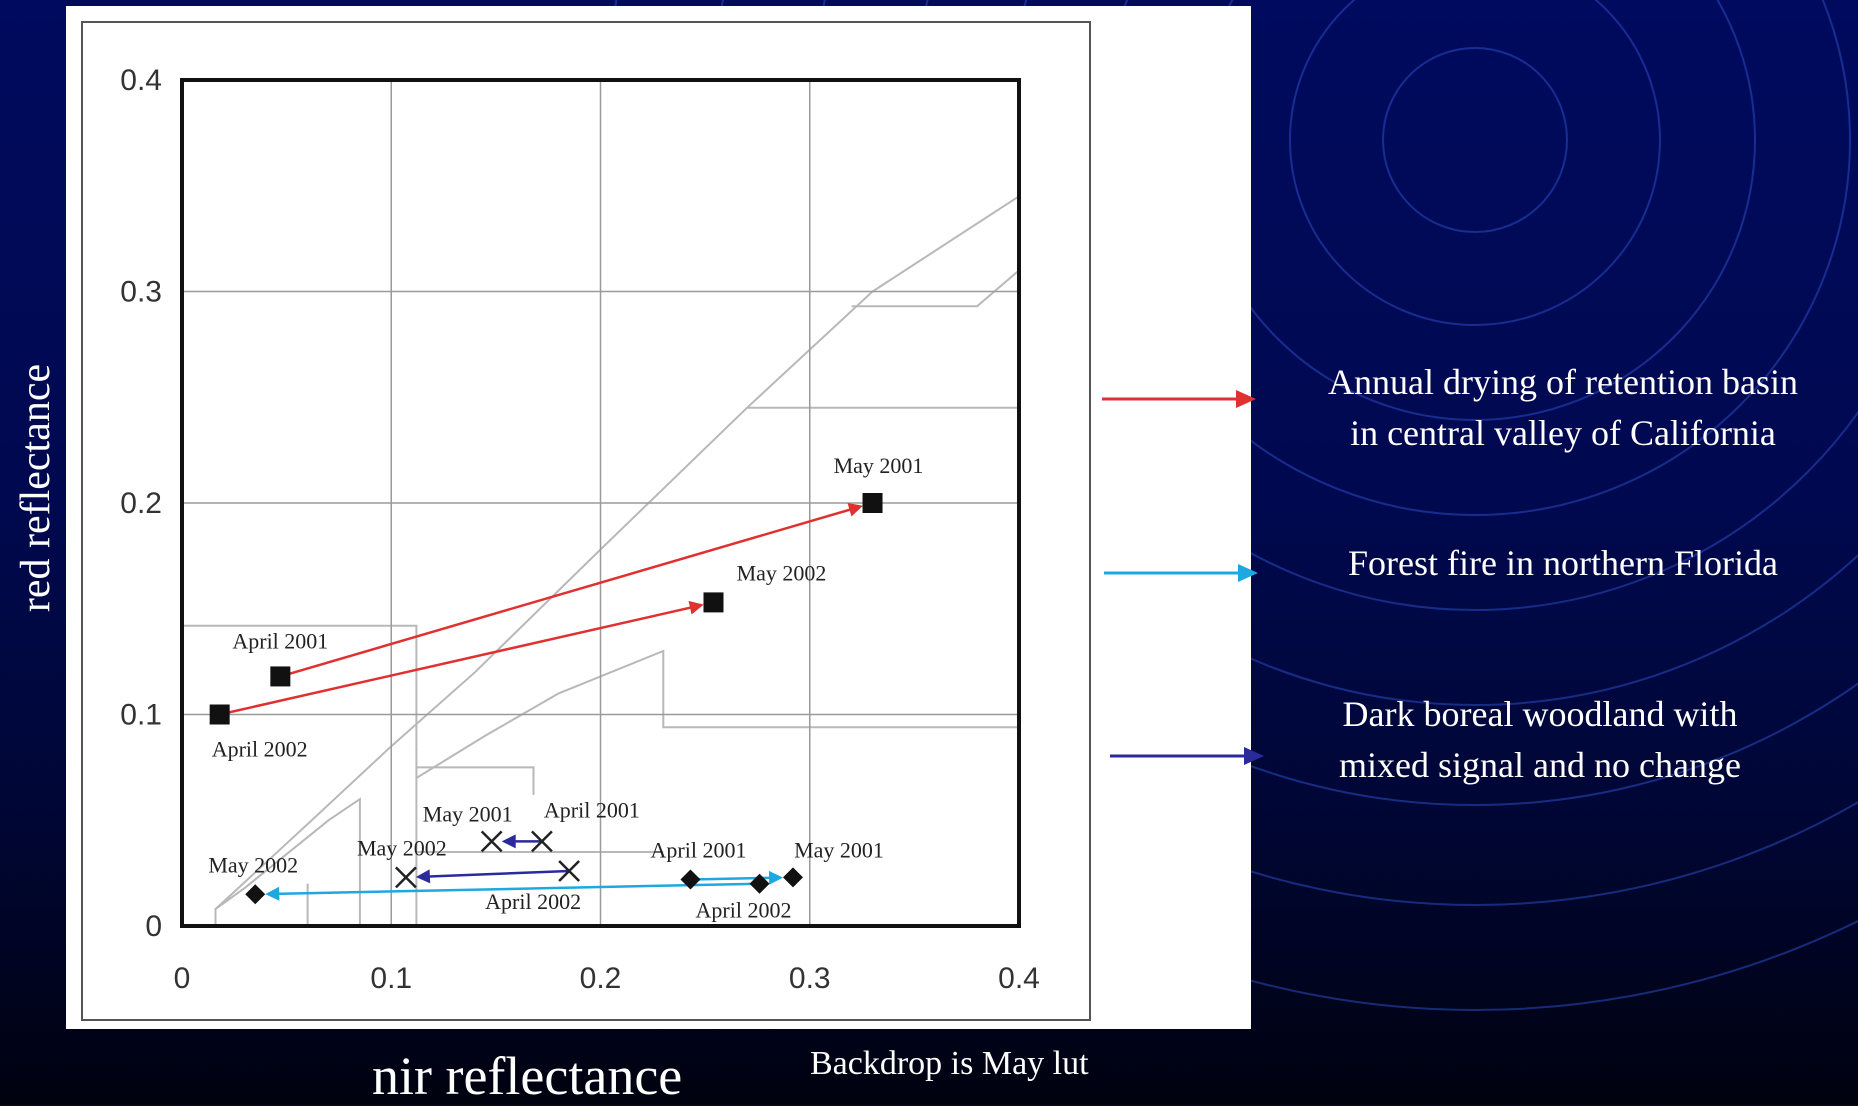  I want to click on x-tick-label: 0, so click(182, 978).